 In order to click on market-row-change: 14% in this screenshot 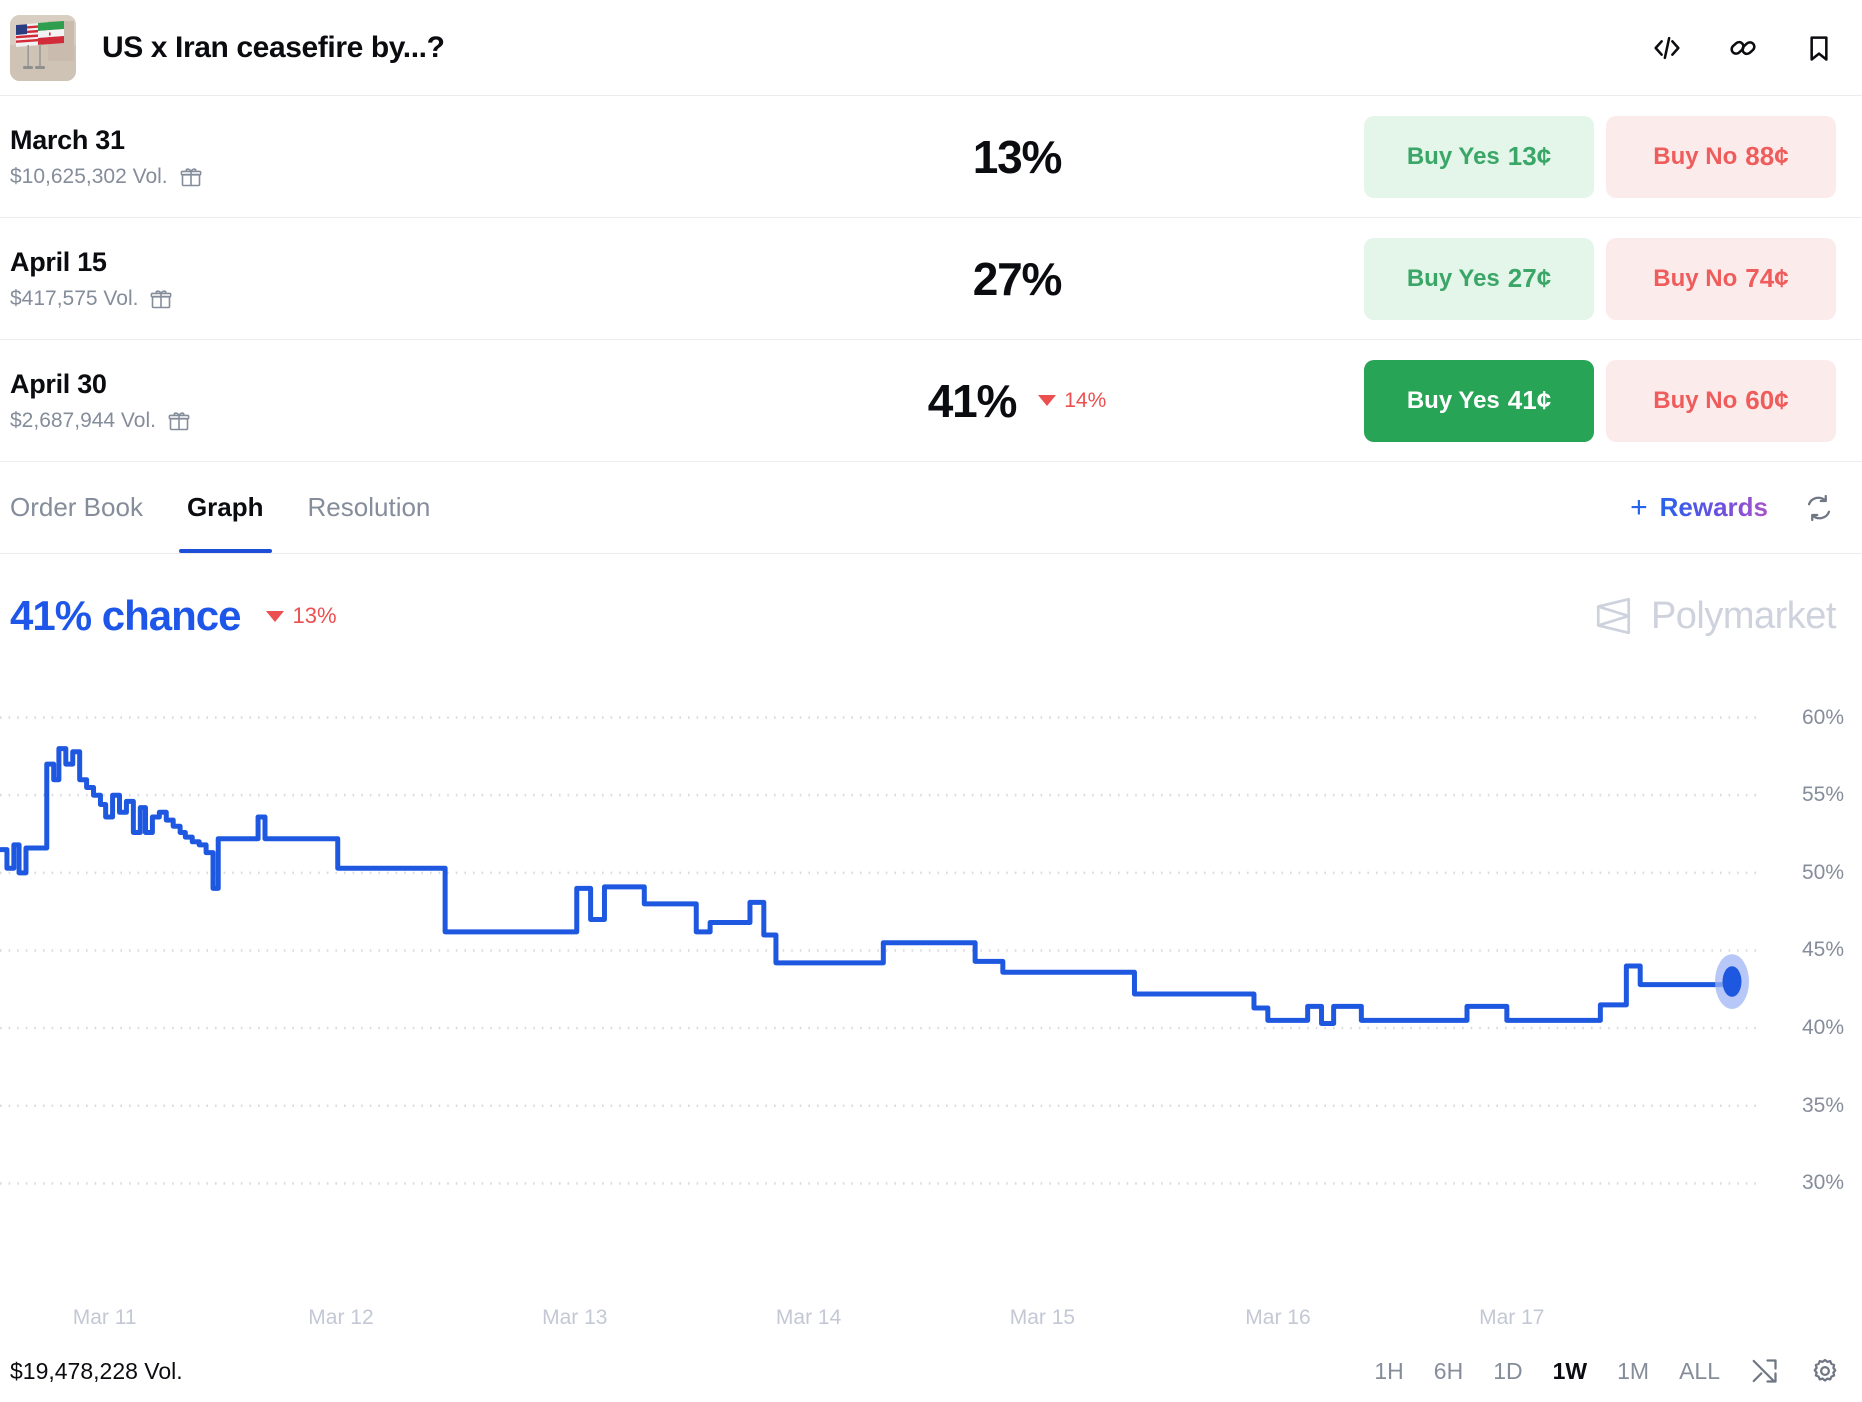, I will do `click(1072, 401)`.